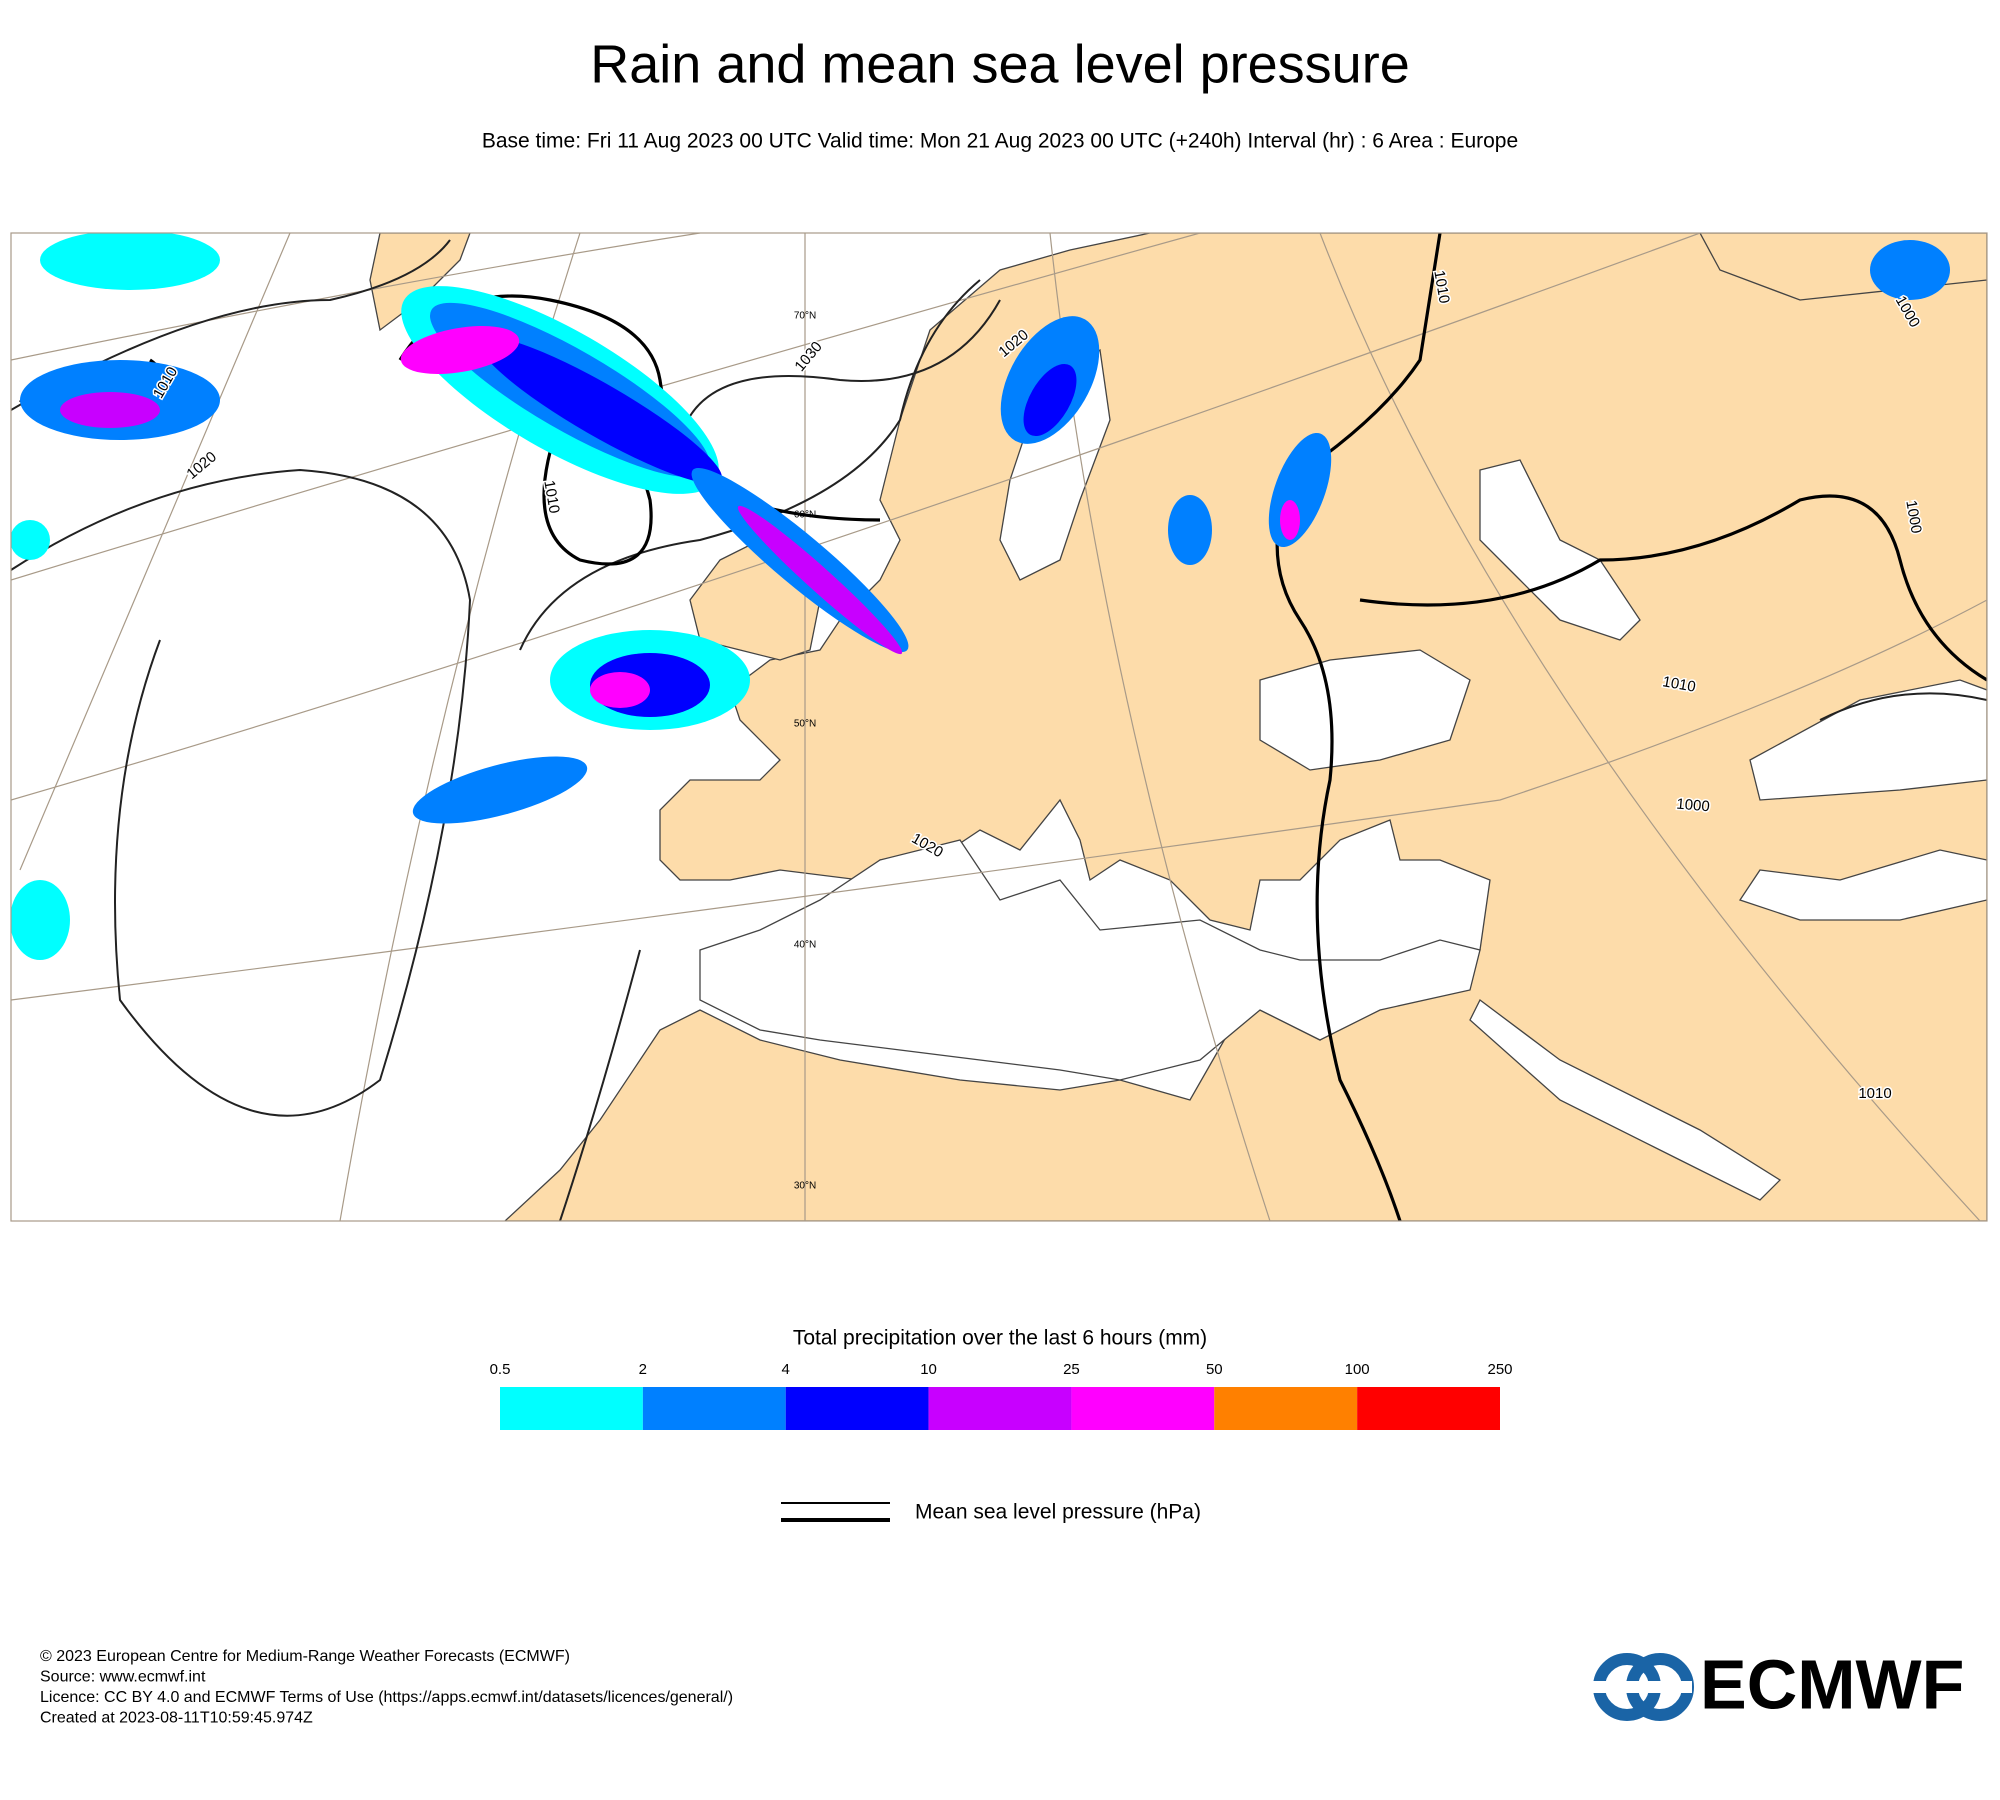  What do you see at coordinates (176, 1718) in the screenshot?
I see `footer-line: Created at 2023-08-11T10:59:45.974Z` at bounding box center [176, 1718].